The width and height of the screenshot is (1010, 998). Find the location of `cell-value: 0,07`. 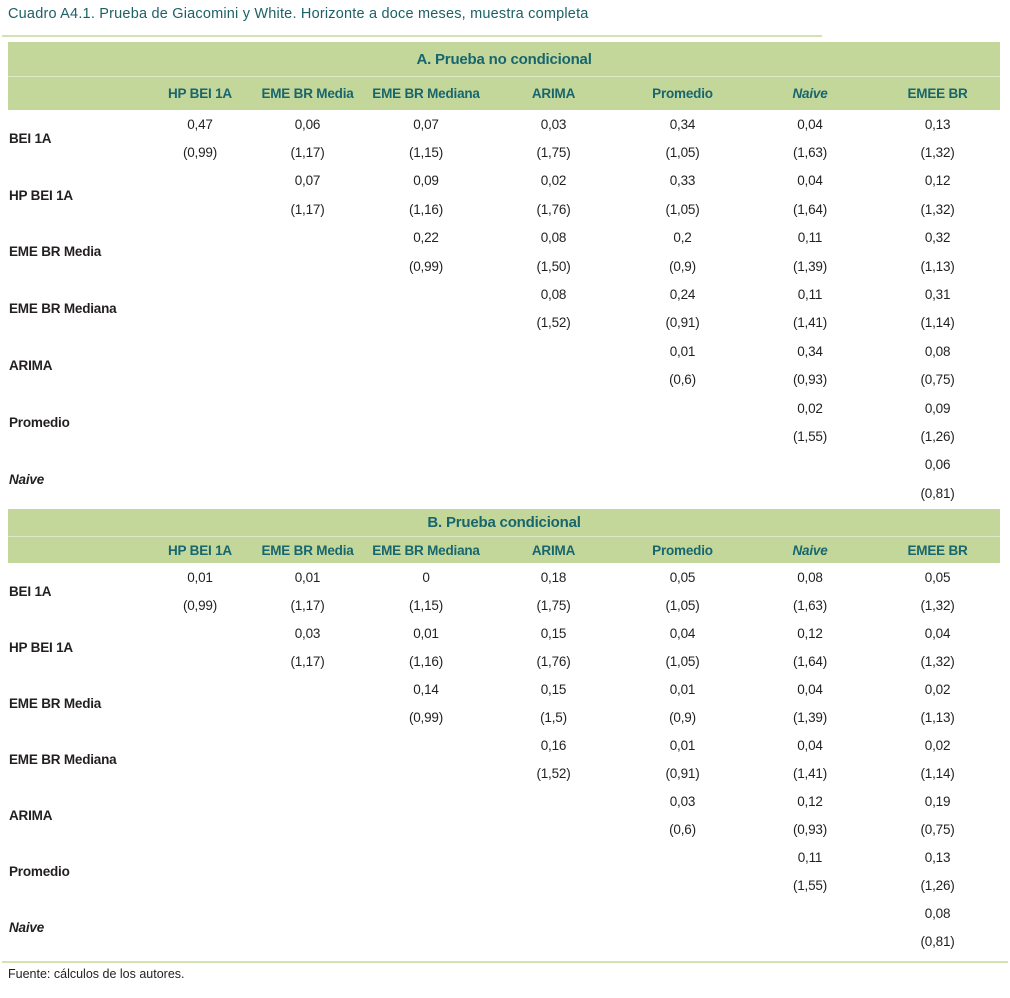

cell-value: 0,07 is located at coordinates (307, 181).